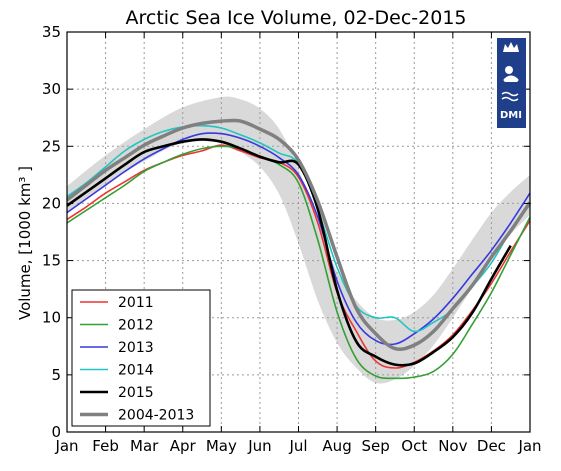 The height and width of the screenshot is (471, 561). Describe the element at coordinates (51, 146) in the screenshot. I see `y-tick-label: 25` at that location.